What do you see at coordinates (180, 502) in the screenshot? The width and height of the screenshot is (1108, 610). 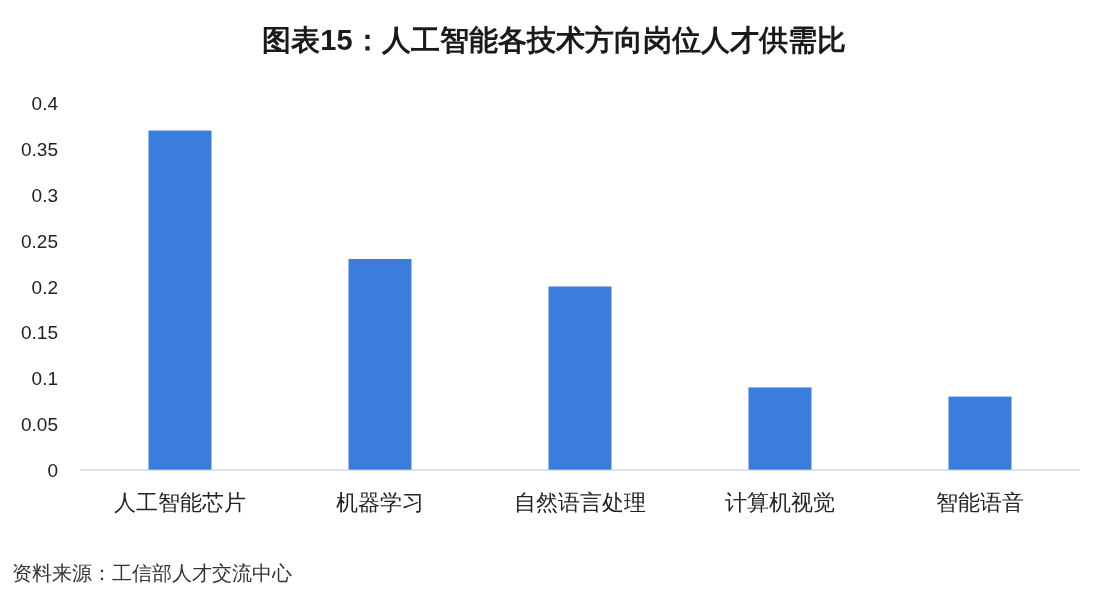 I see `x-tick-label: 人工智能芯片` at bounding box center [180, 502].